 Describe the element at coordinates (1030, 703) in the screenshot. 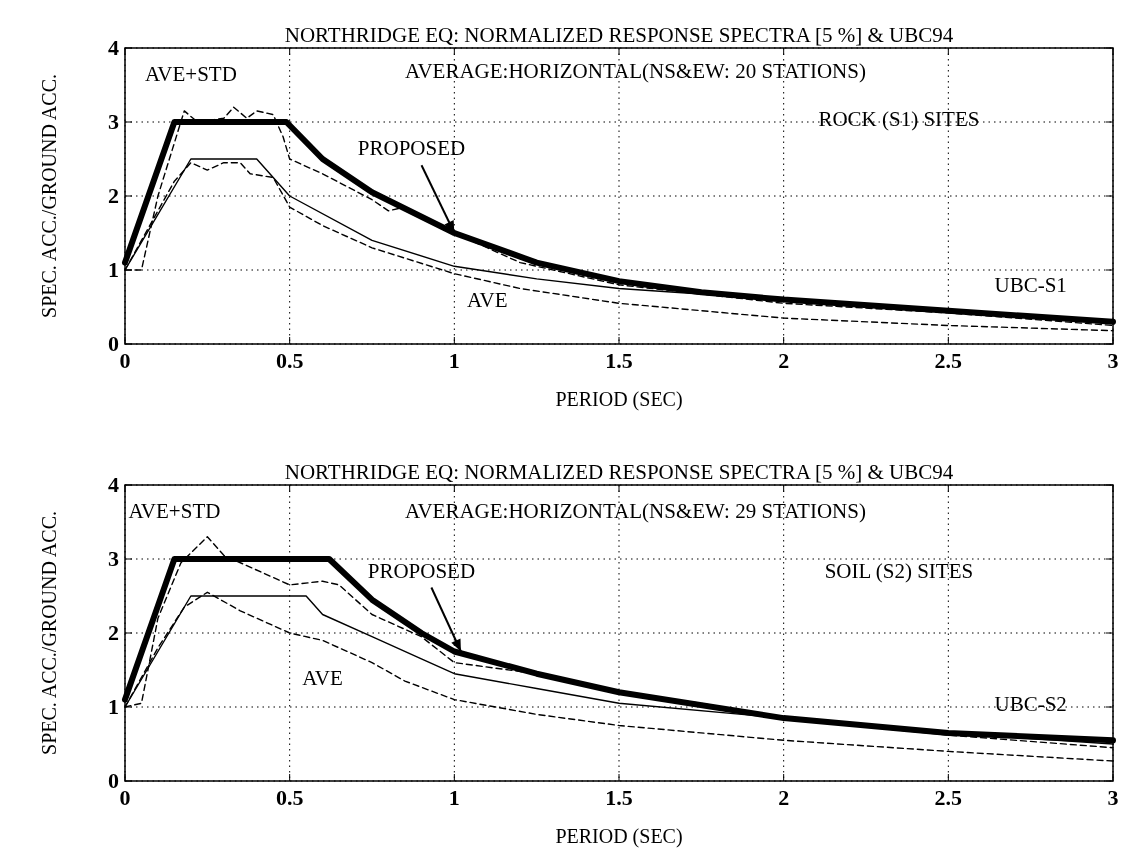

I see `annotation: UBC-S2` at that location.